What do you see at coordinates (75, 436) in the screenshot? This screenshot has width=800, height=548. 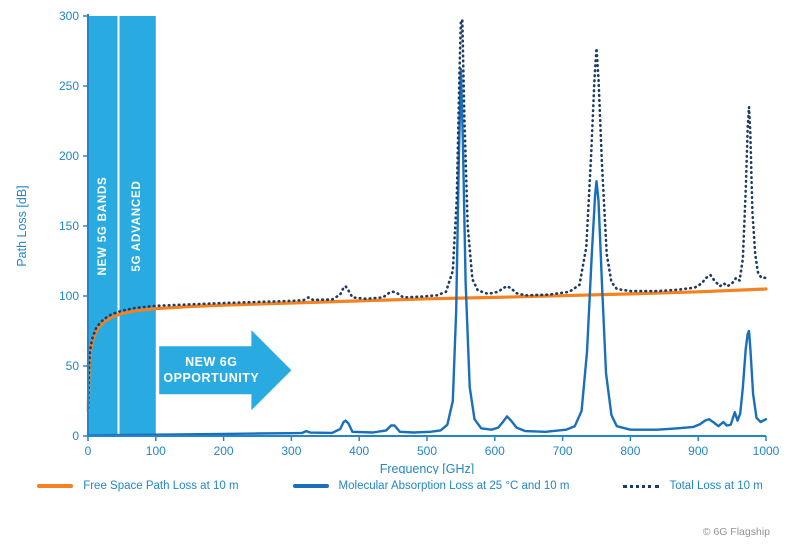 I see `y-tick-label: 0` at bounding box center [75, 436].